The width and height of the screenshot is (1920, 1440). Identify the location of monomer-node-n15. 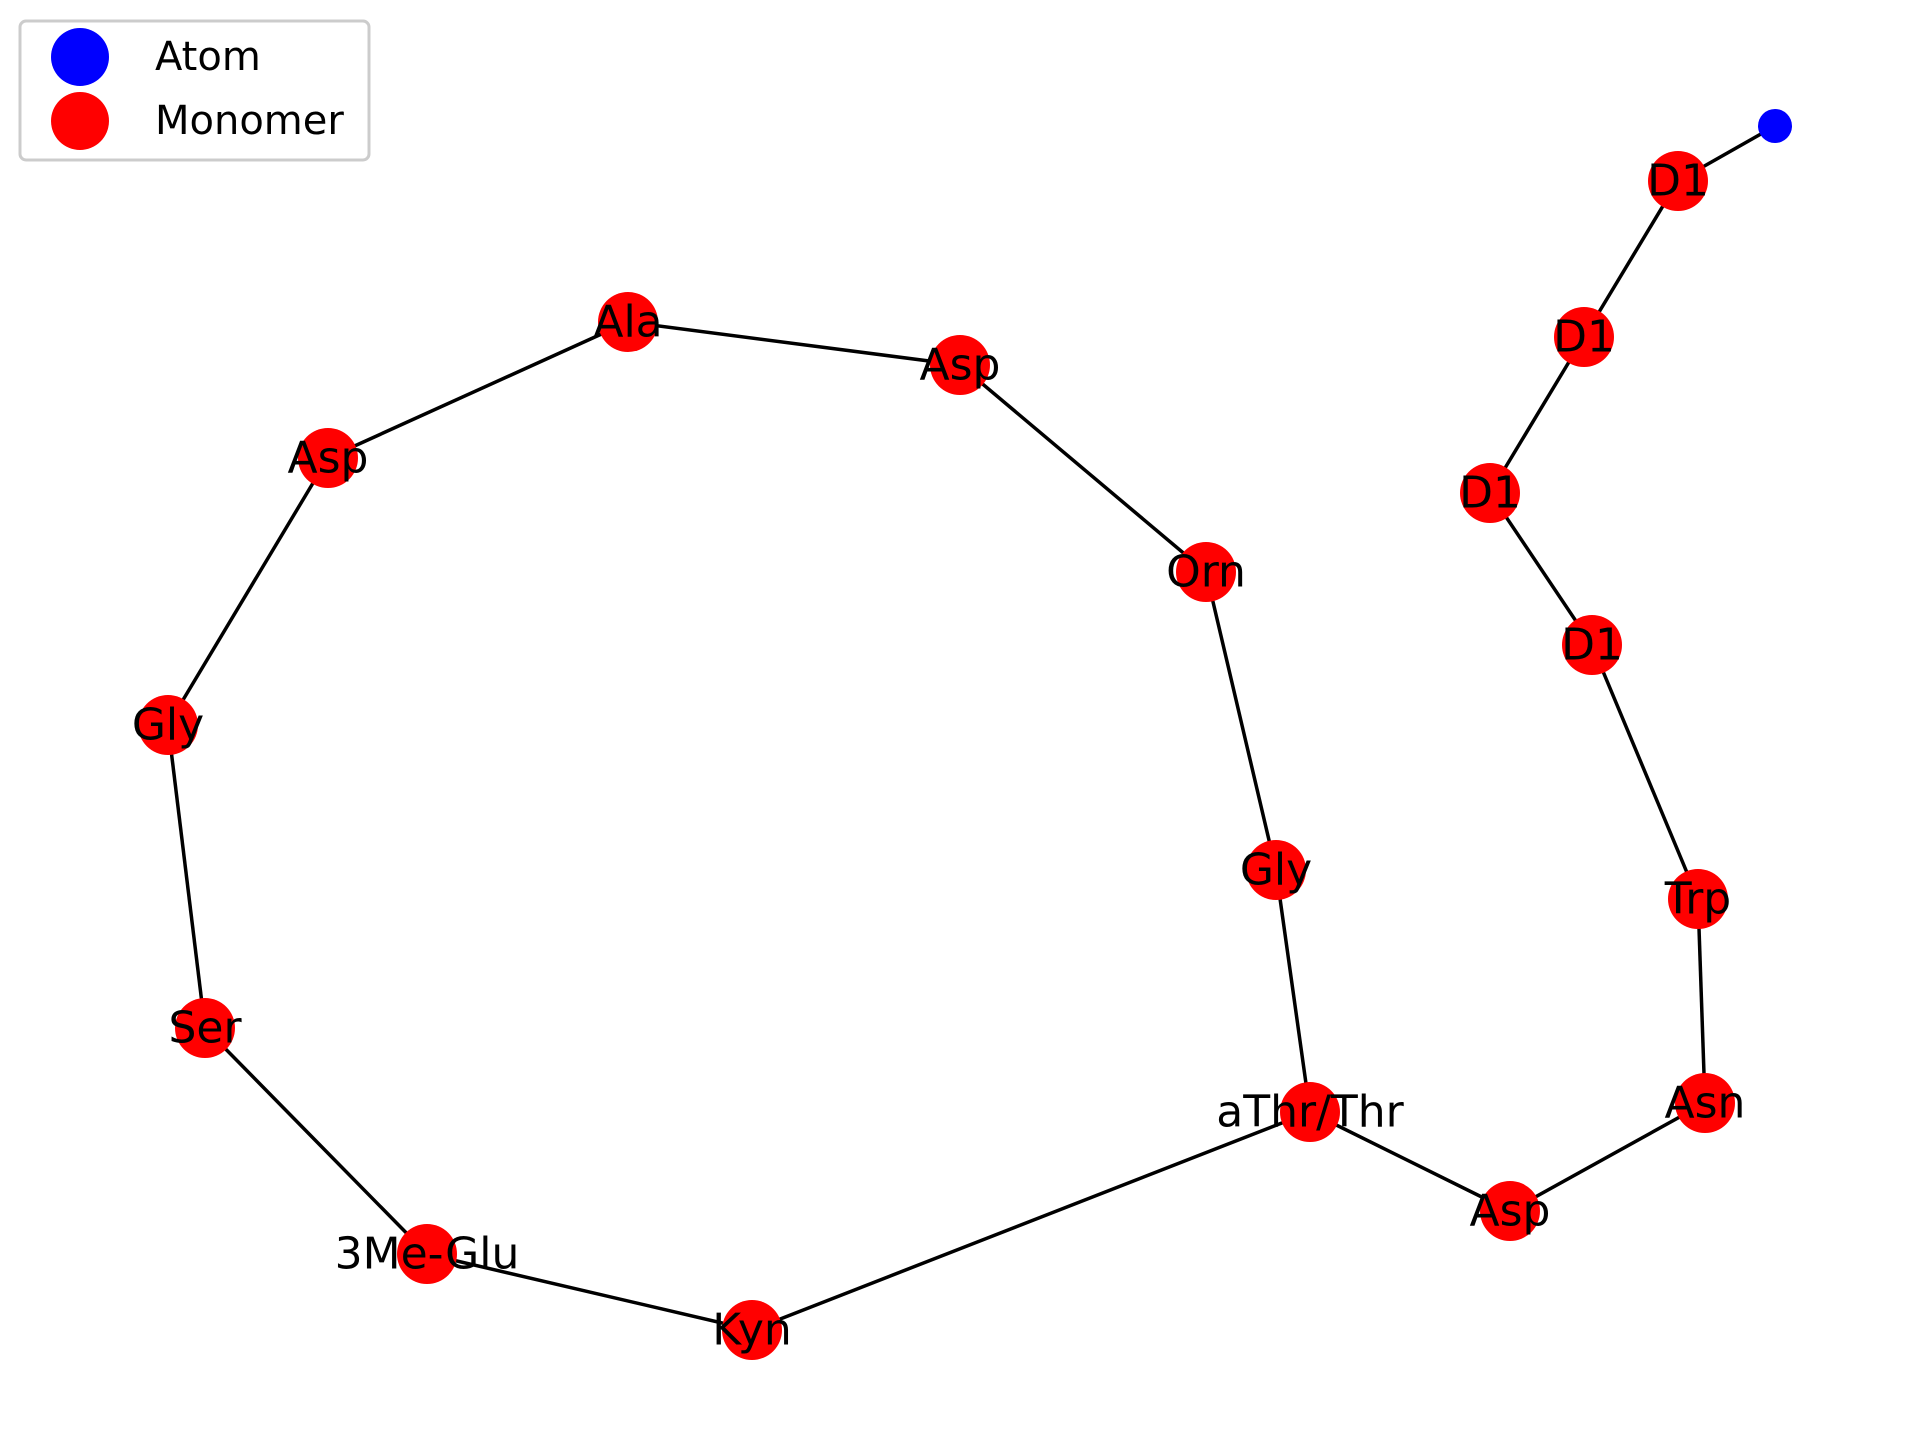
(1584, 337).